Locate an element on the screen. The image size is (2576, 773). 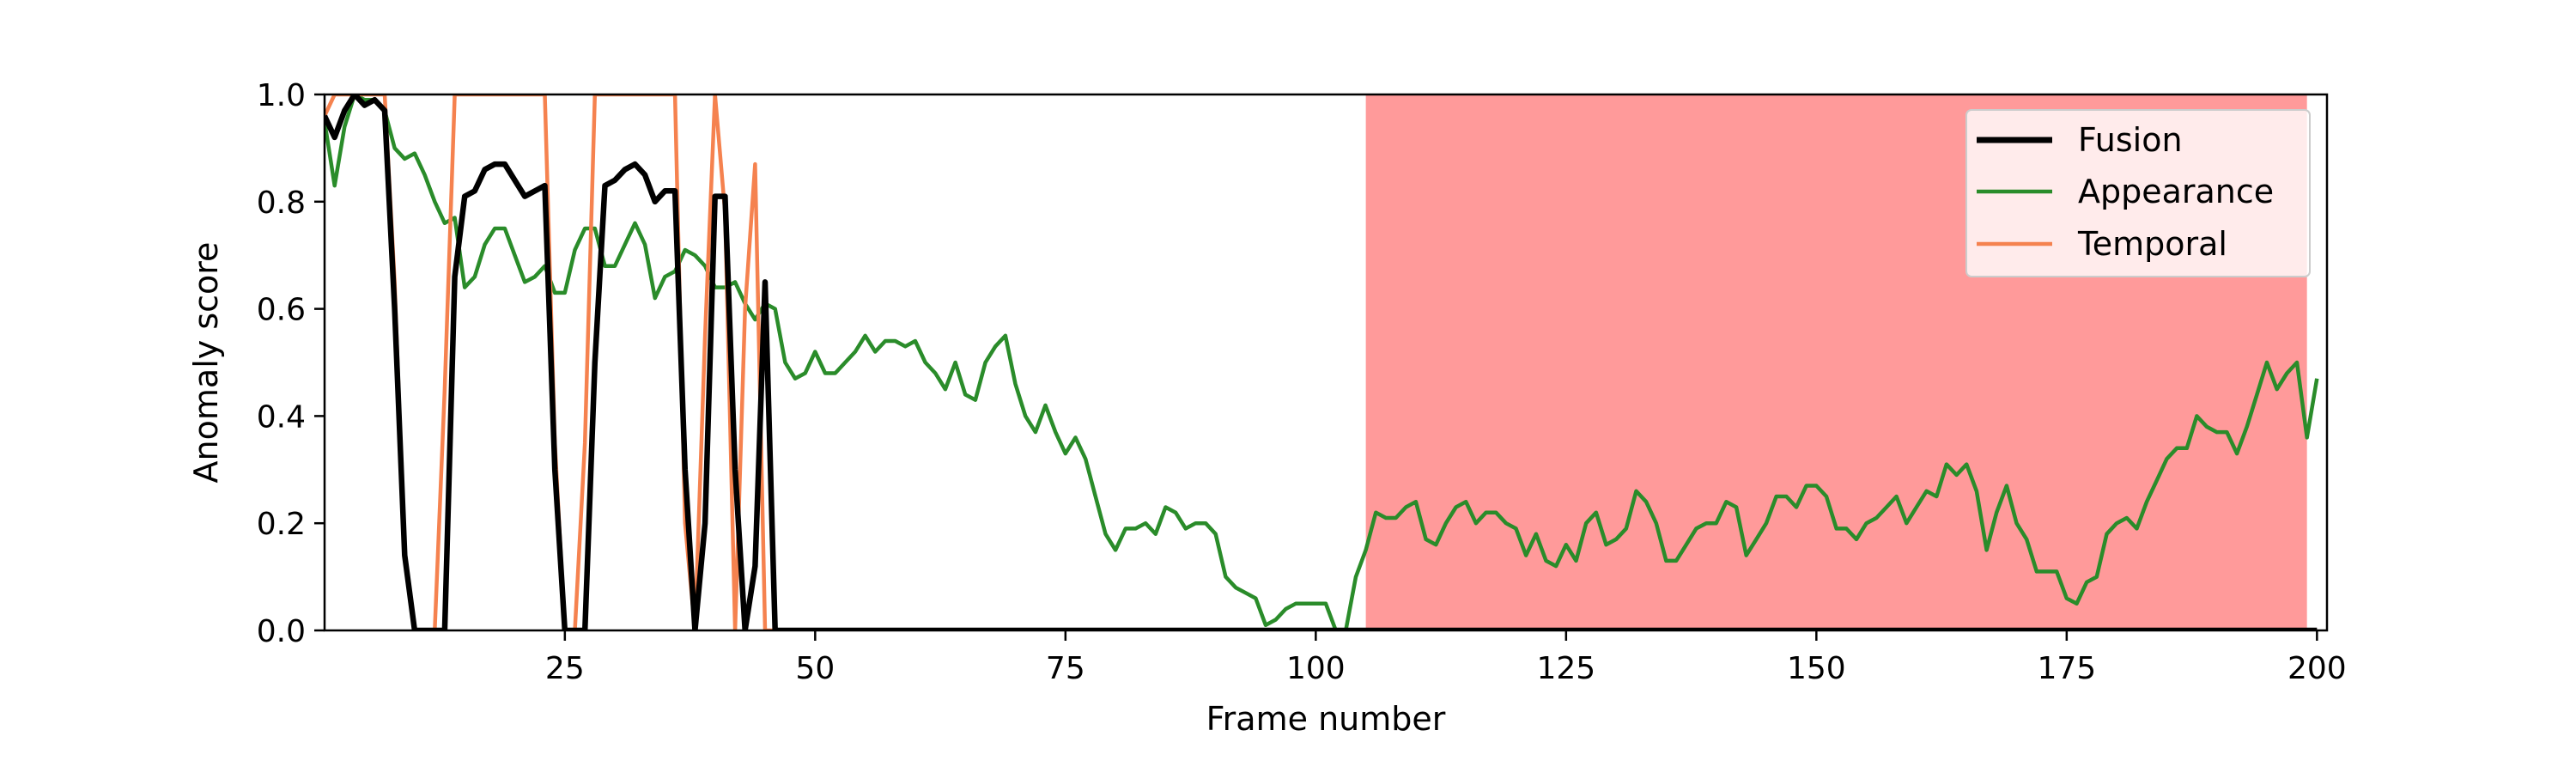
x-axis-title: Frame number is located at coordinates (1326, 719).